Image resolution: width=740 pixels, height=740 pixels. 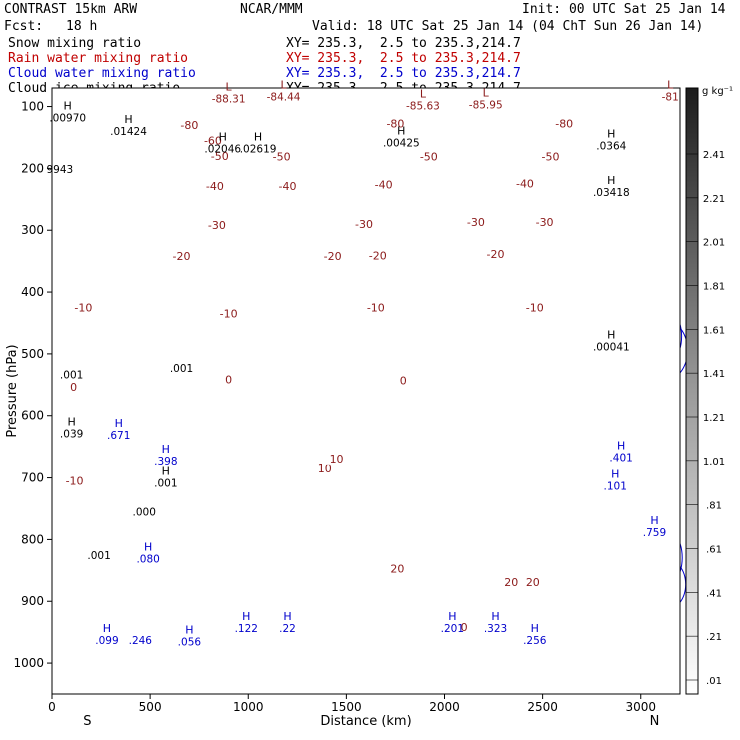 What do you see at coordinates (611, 146) in the screenshot?
I see `extremum-value: .0364` at bounding box center [611, 146].